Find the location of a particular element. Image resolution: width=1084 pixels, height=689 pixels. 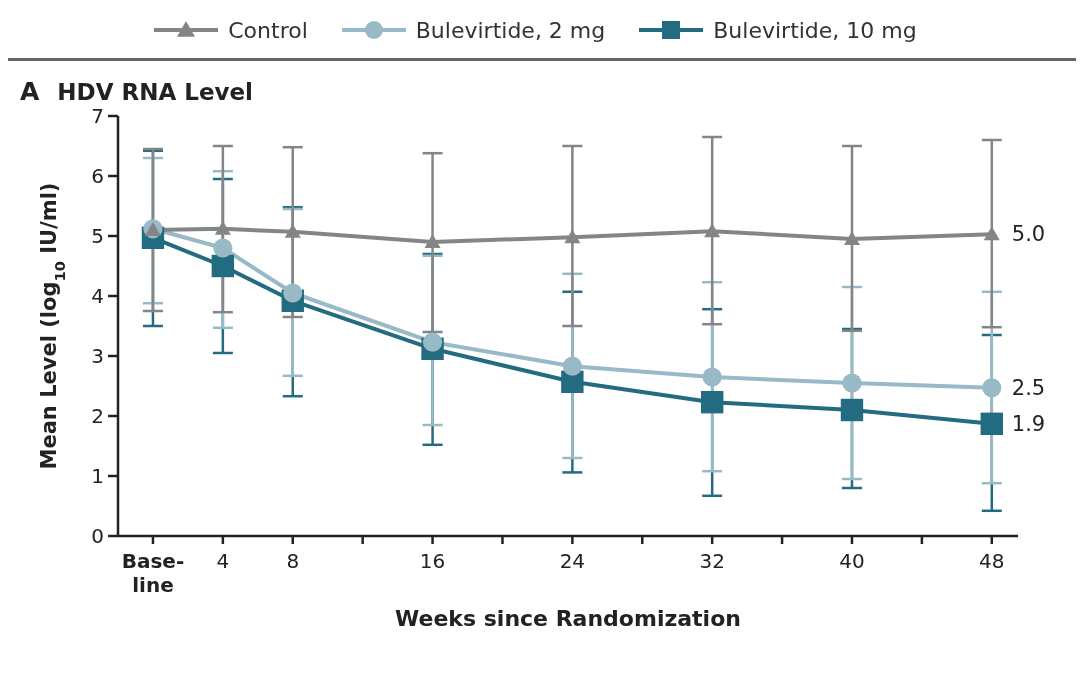

x-tick-label: 48 is located at coordinates (992, 561).